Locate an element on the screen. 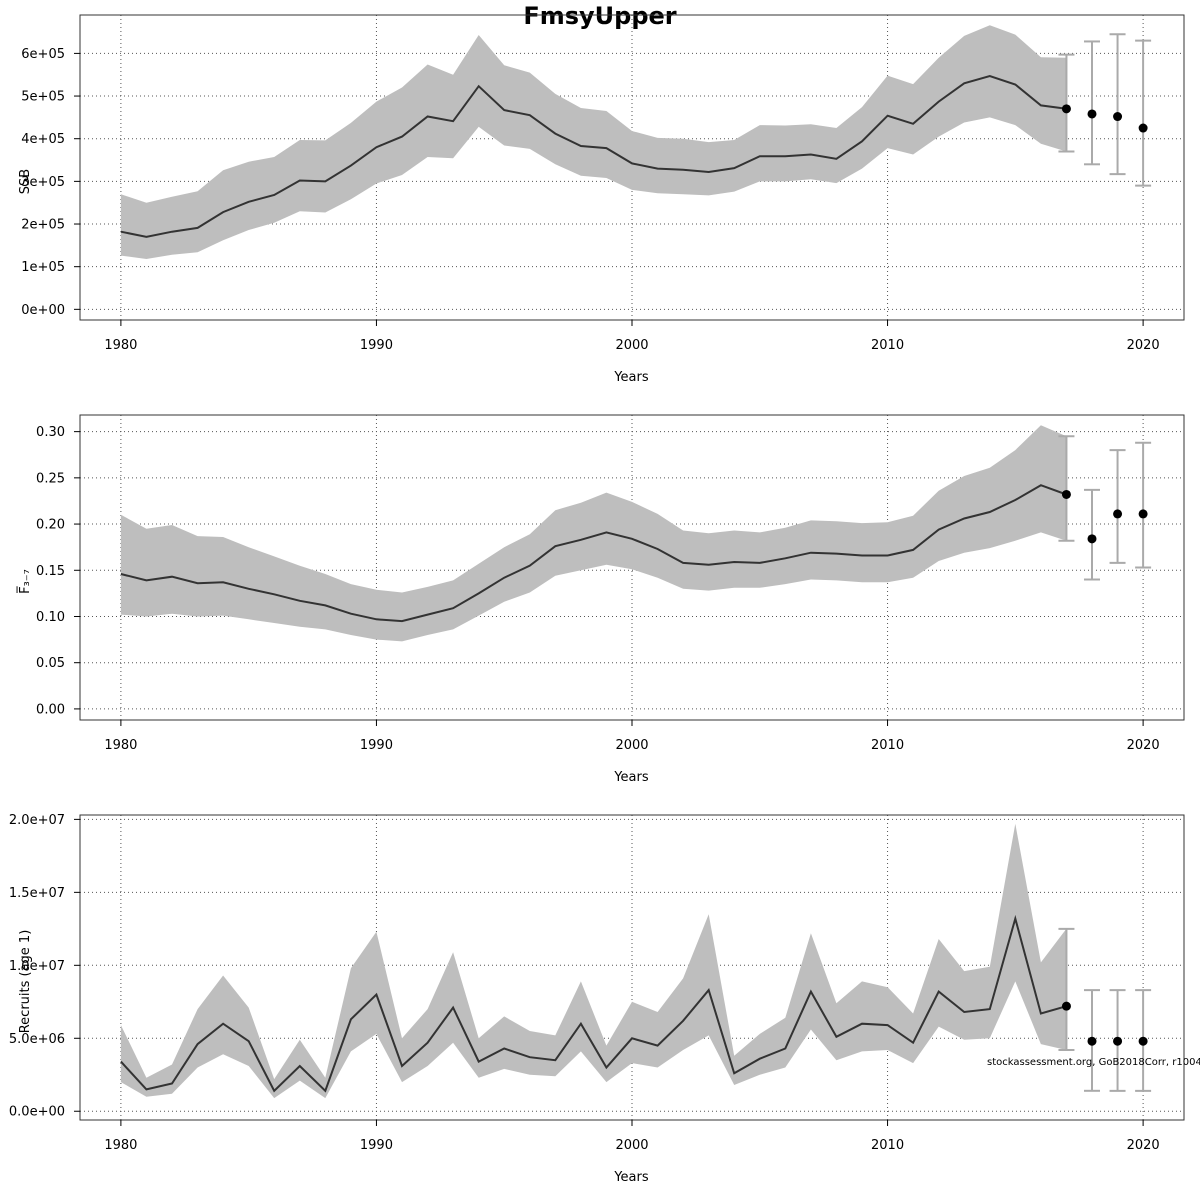 This screenshot has height=1200, width=1200. y-tick-label: 5e+05 is located at coordinates (43, 97).